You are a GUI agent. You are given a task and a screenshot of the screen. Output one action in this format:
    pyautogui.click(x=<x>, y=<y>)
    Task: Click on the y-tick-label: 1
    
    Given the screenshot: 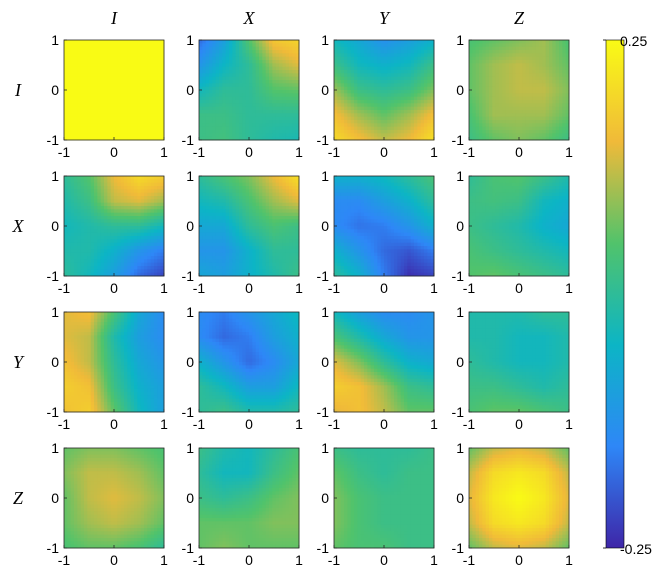 What is the action you would take?
    pyautogui.click(x=55, y=40)
    